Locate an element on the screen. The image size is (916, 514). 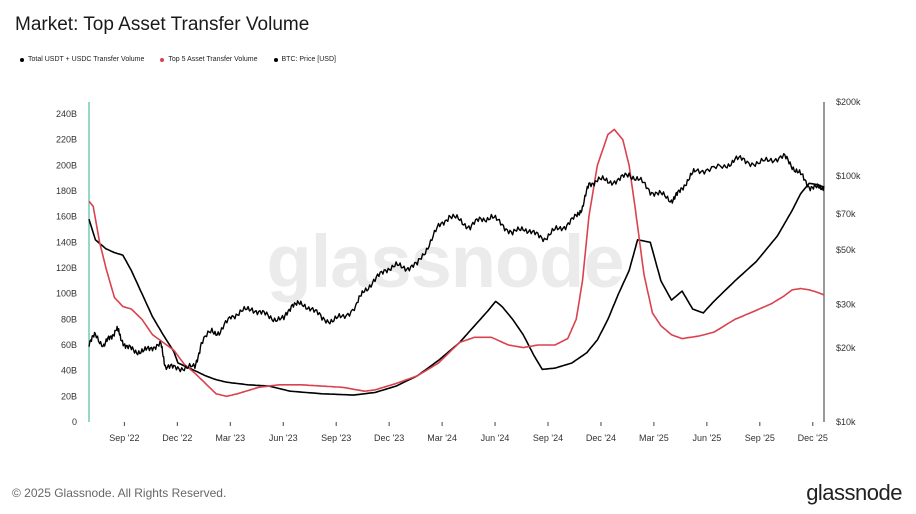
y-left-tick-label: 0 is located at coordinates (74, 422).